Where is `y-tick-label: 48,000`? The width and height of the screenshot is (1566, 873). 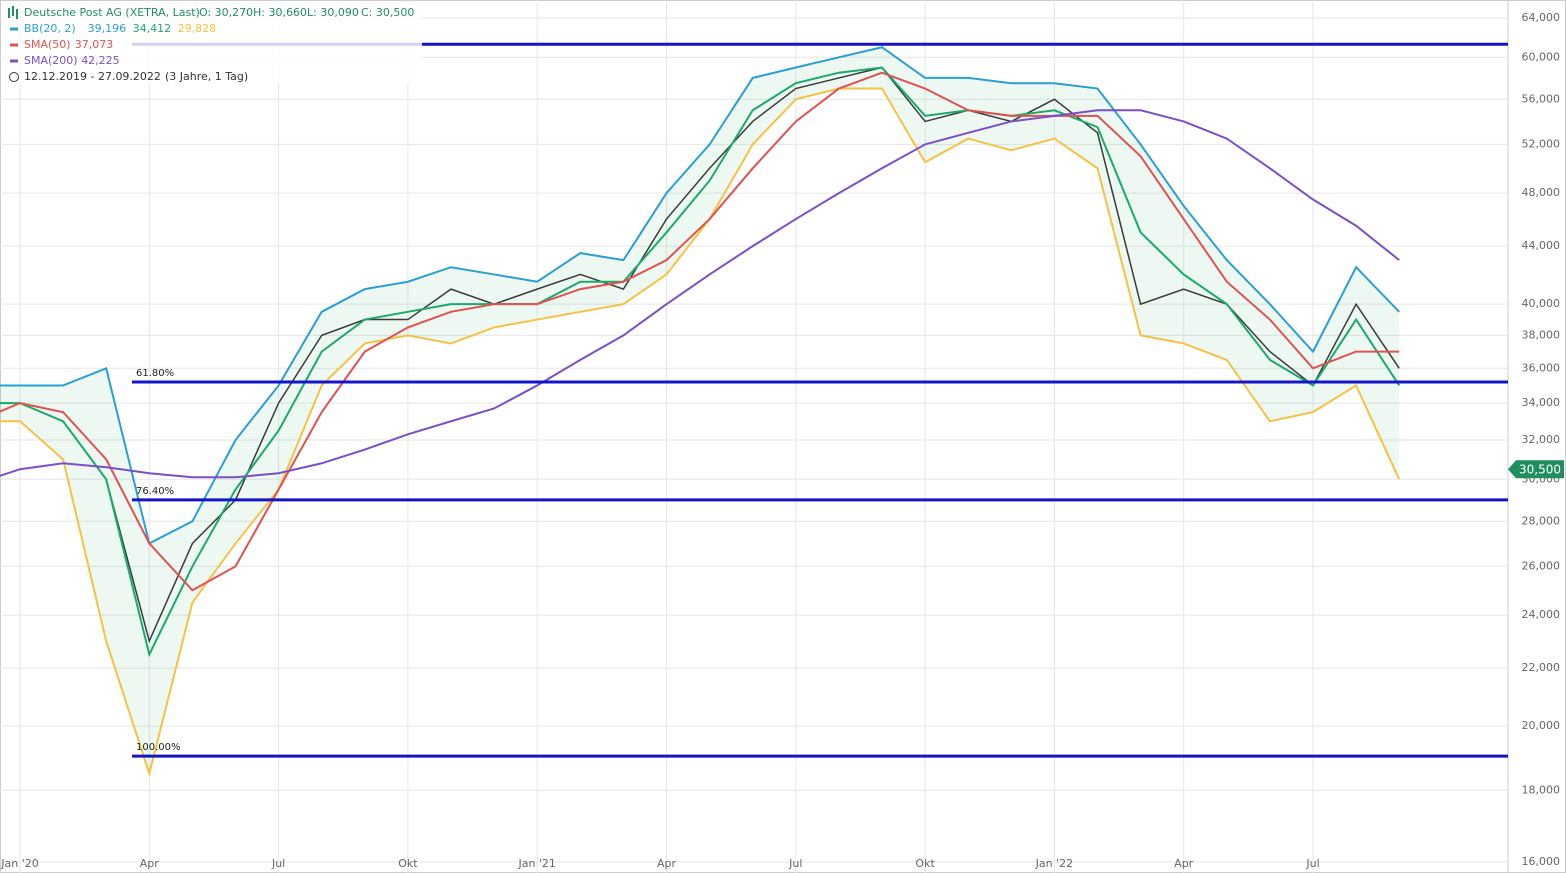
y-tick-label: 48,000 is located at coordinates (1541, 192).